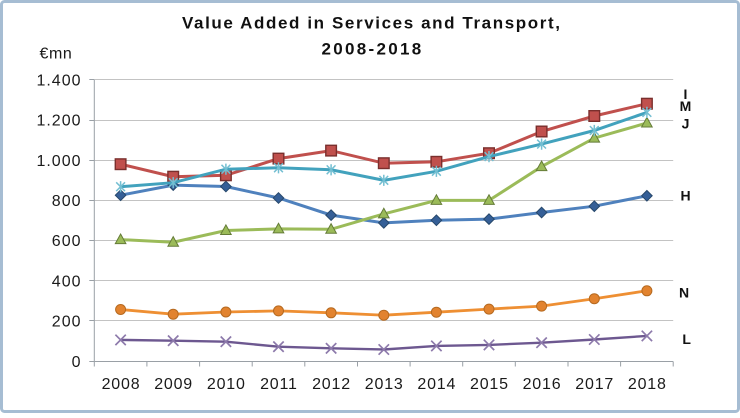 The image size is (740, 418). I want to click on svg-text: N, so click(684, 292).